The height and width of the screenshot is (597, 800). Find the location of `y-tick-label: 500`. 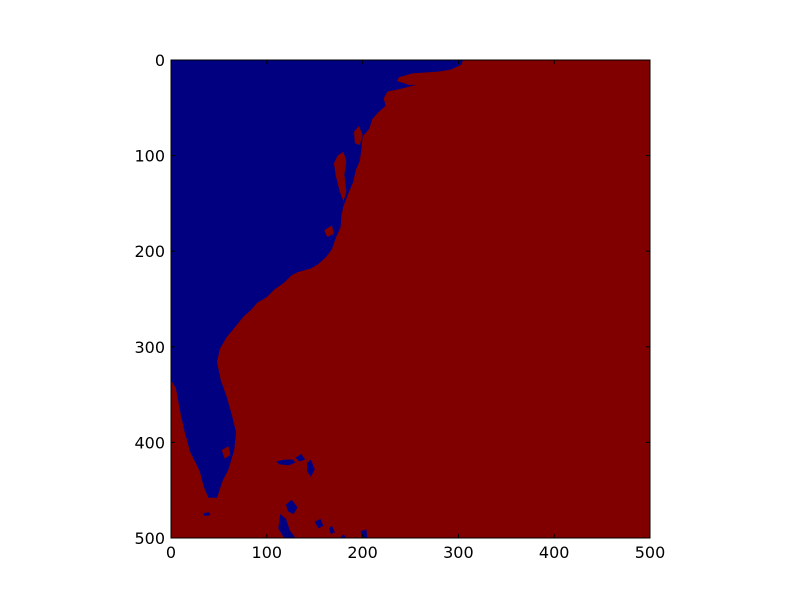

y-tick-label: 500 is located at coordinates (149, 538).